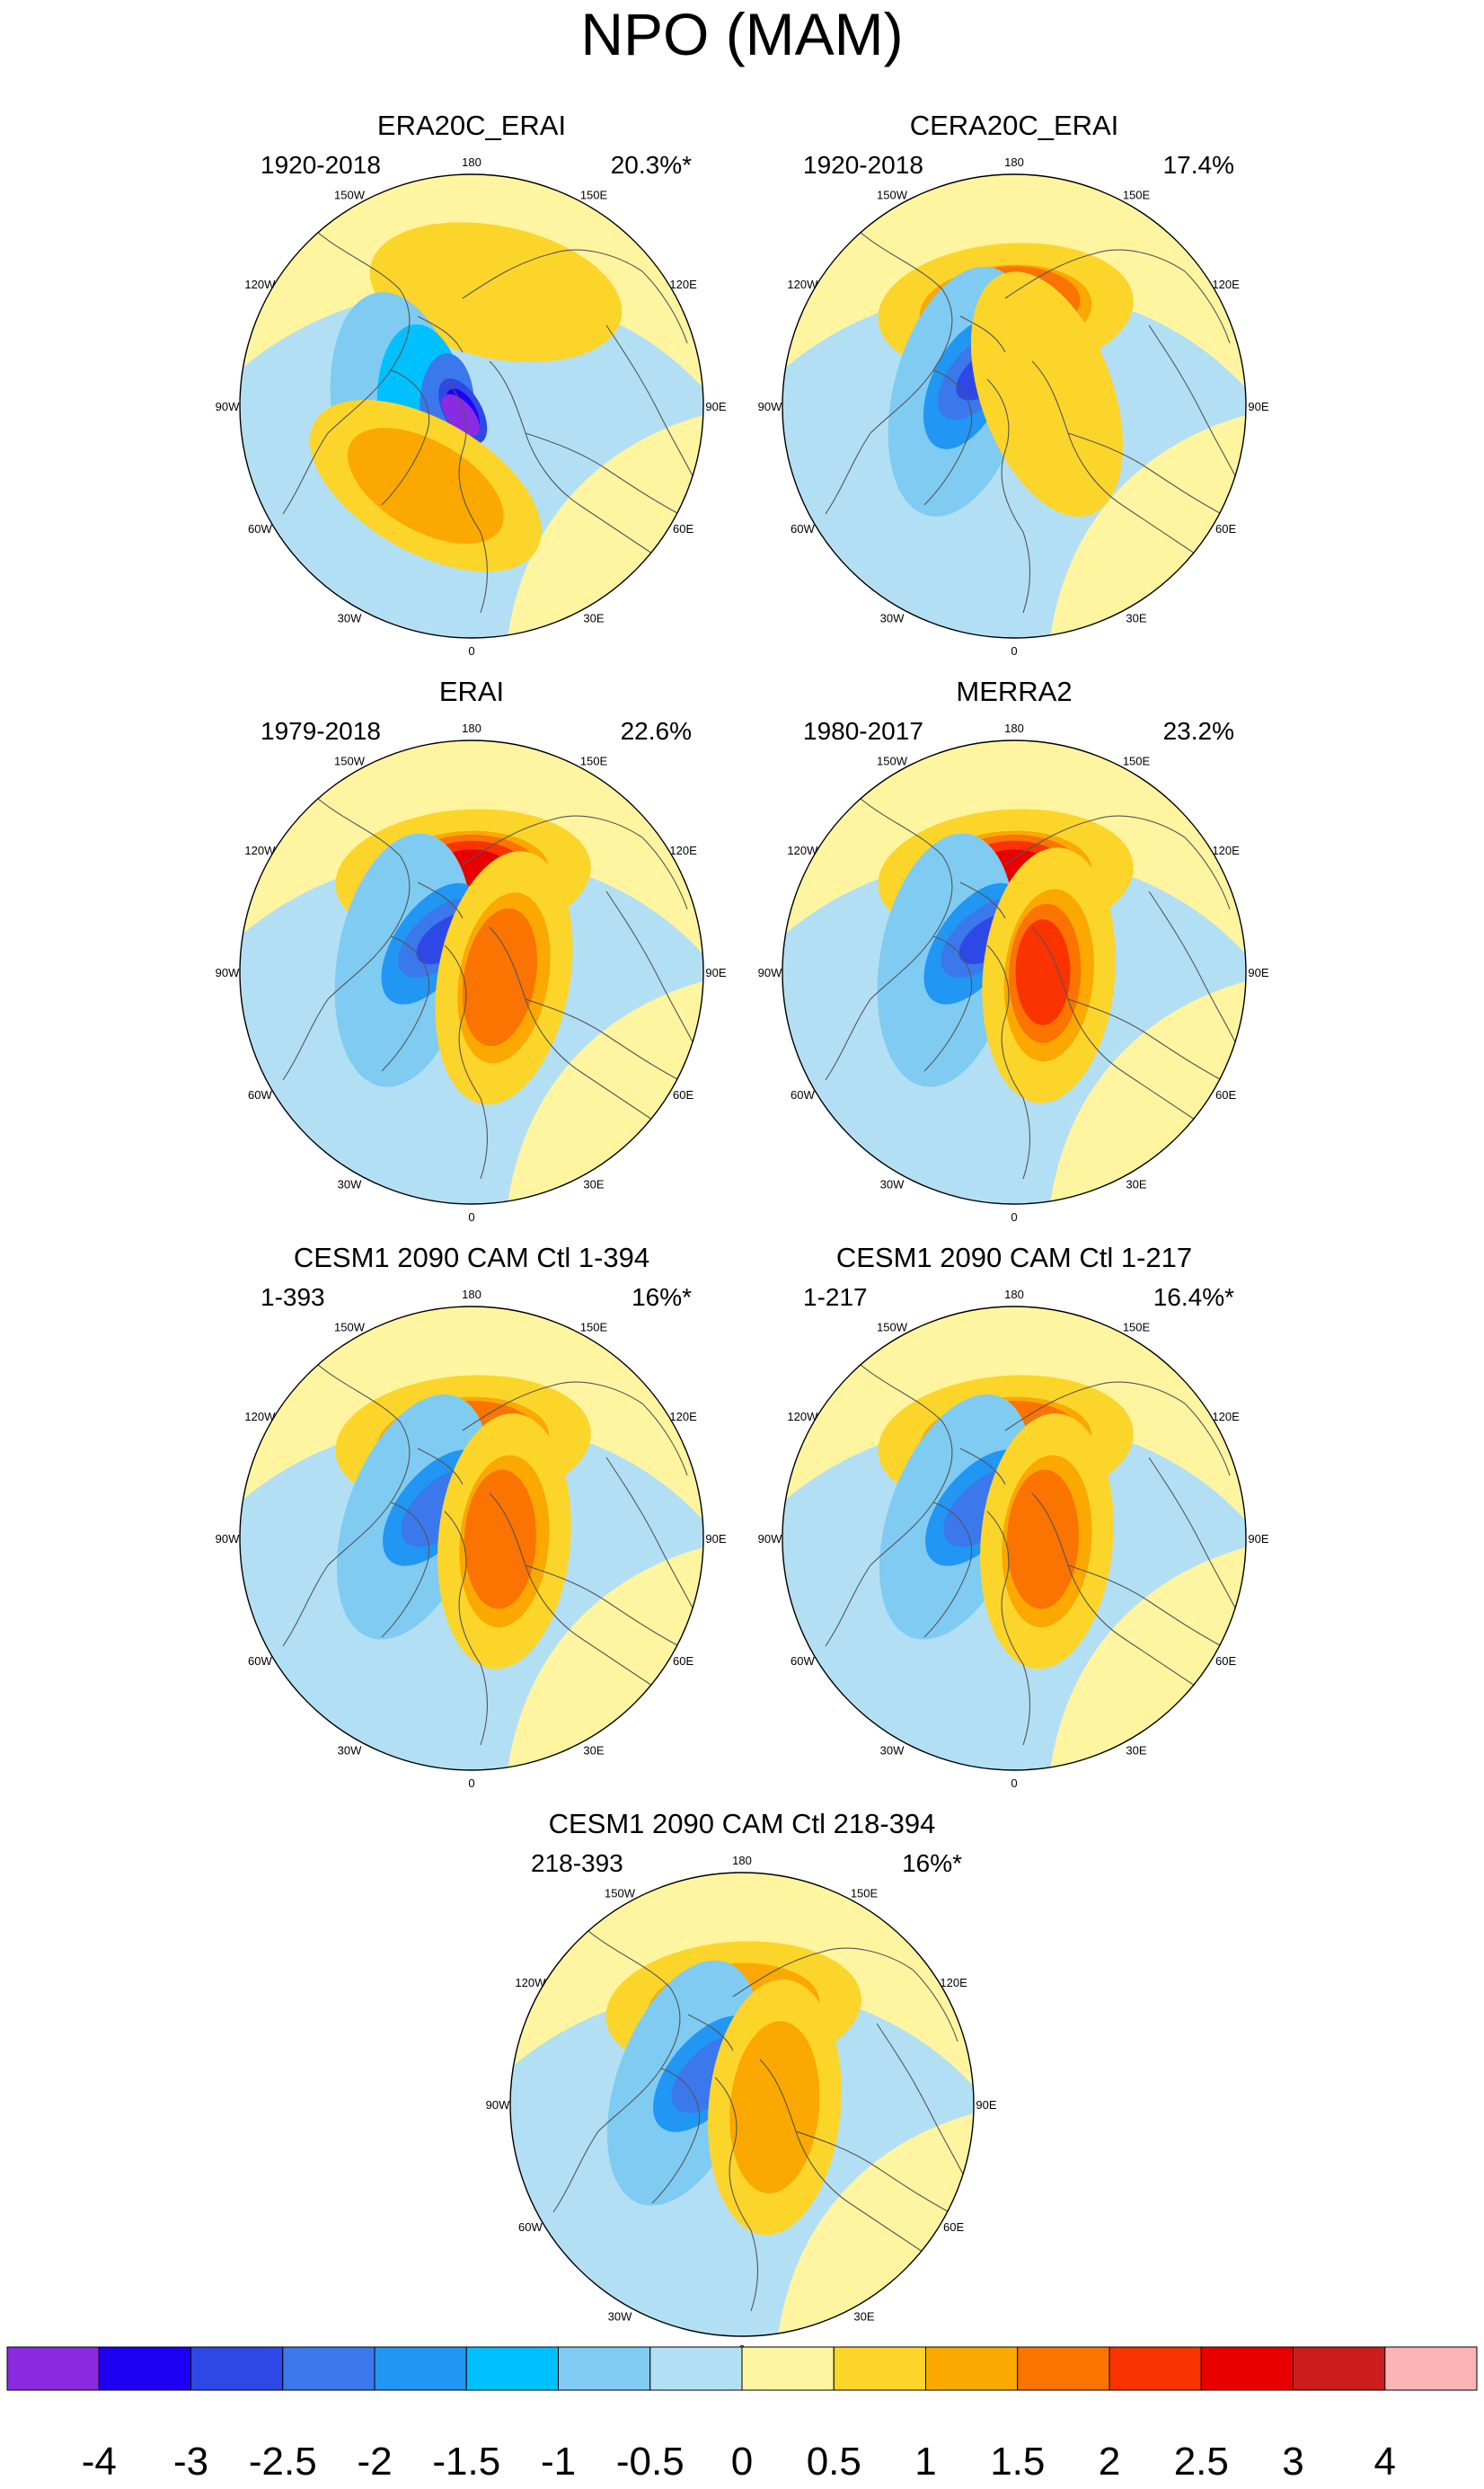  I want to click on panel-years: 1-217, so click(835, 1297).